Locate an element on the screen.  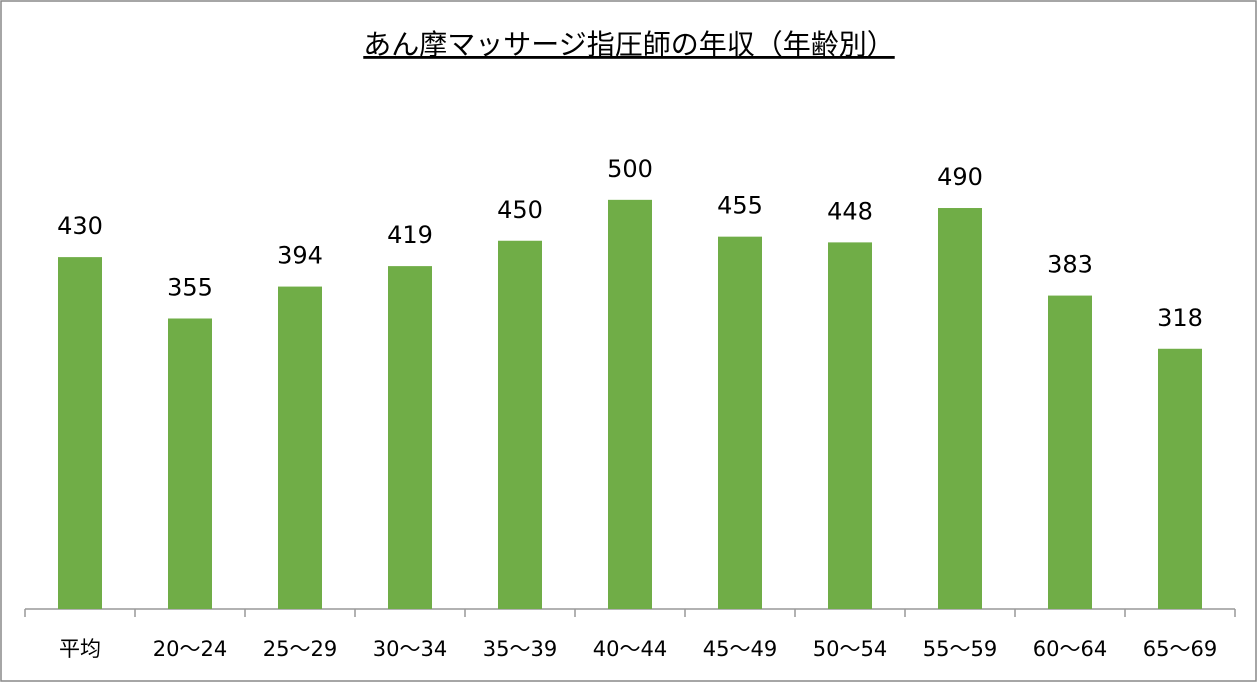
value-label: 394 is located at coordinates (300, 256).